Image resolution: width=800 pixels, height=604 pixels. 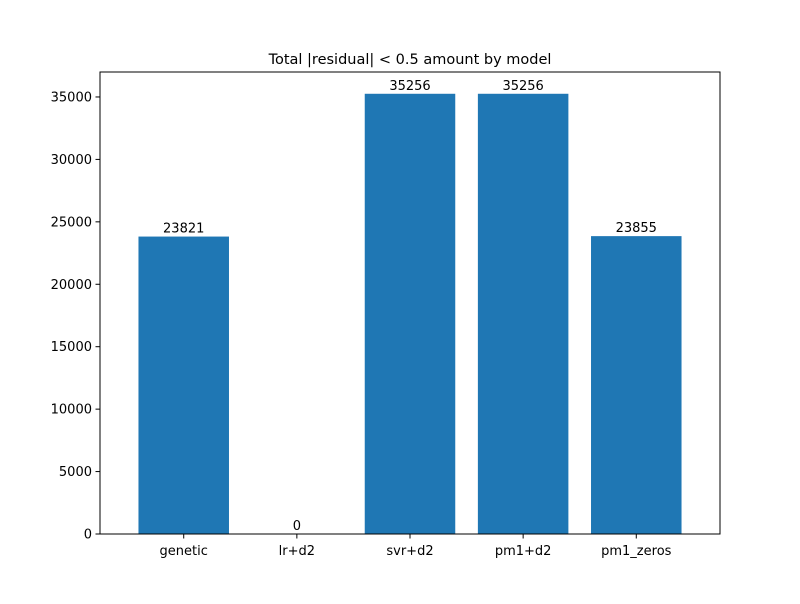 What do you see at coordinates (71, 222) in the screenshot?
I see `y-tick-label: 25000` at bounding box center [71, 222].